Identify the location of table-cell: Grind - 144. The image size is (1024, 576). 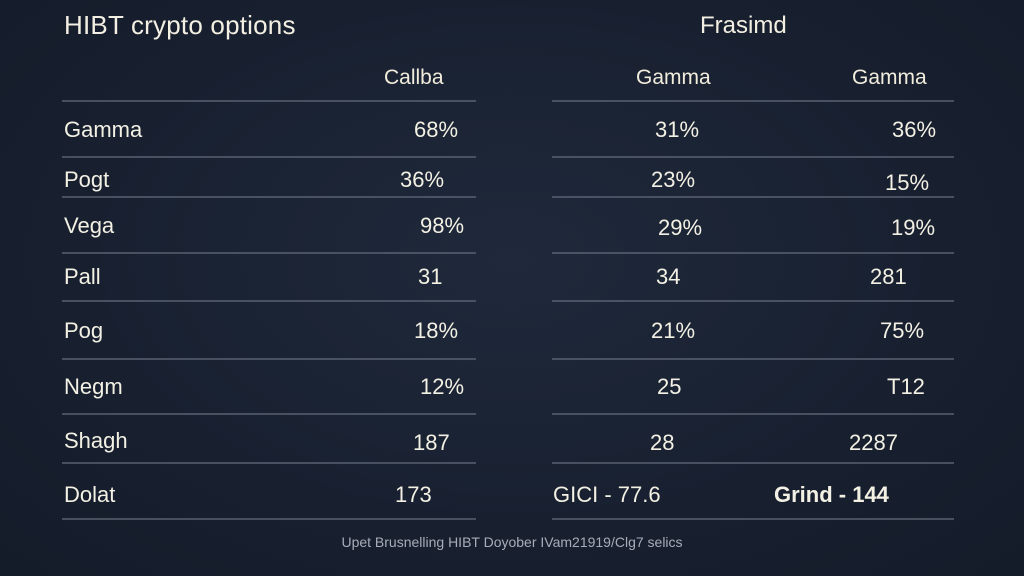
(831, 494).